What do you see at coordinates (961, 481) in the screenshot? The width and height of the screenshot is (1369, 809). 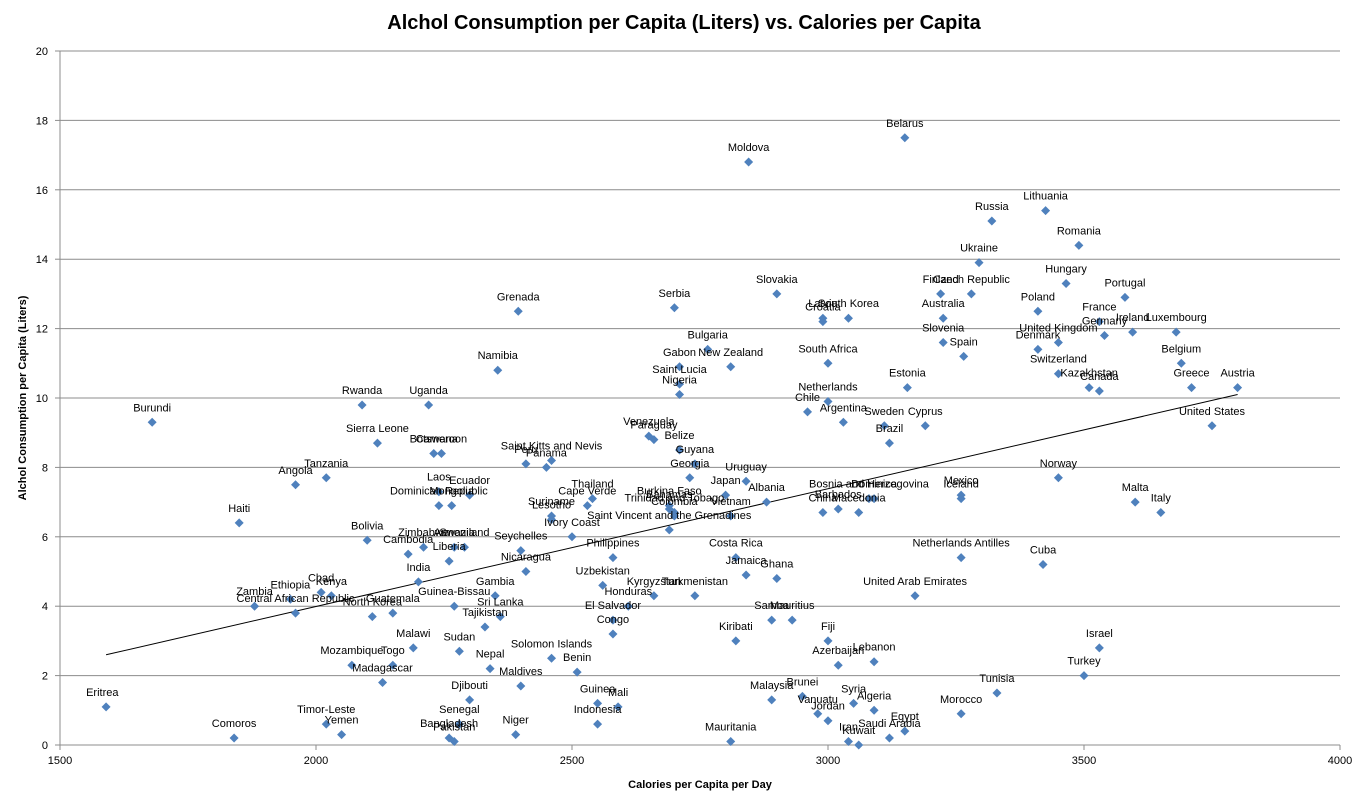 I see `point-label: Mexico` at bounding box center [961, 481].